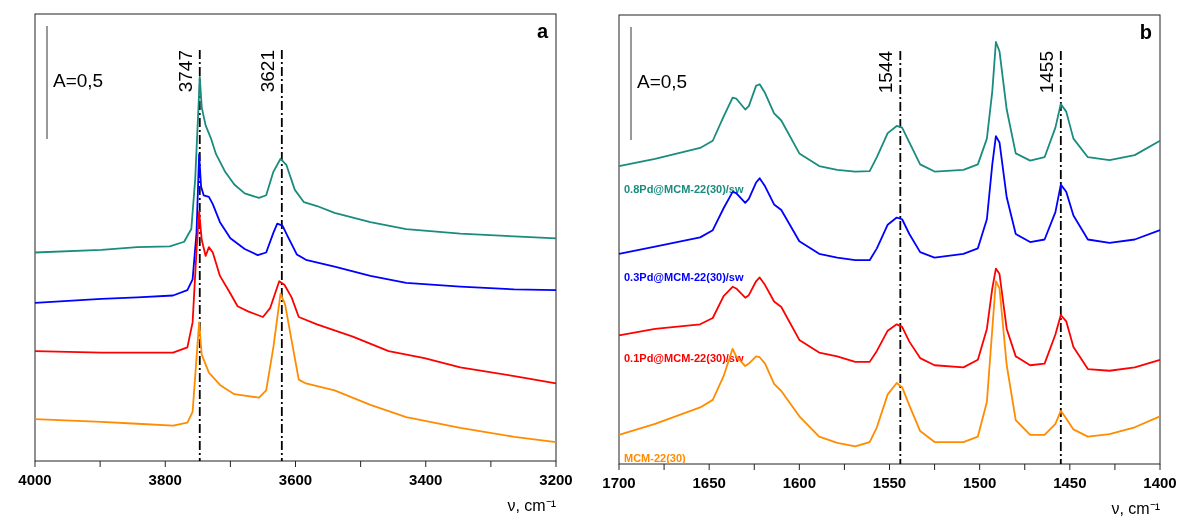 The image size is (1184, 525). I want to click on series-label: 0.3Pd@MCM-22(30)/sw, so click(684, 276).